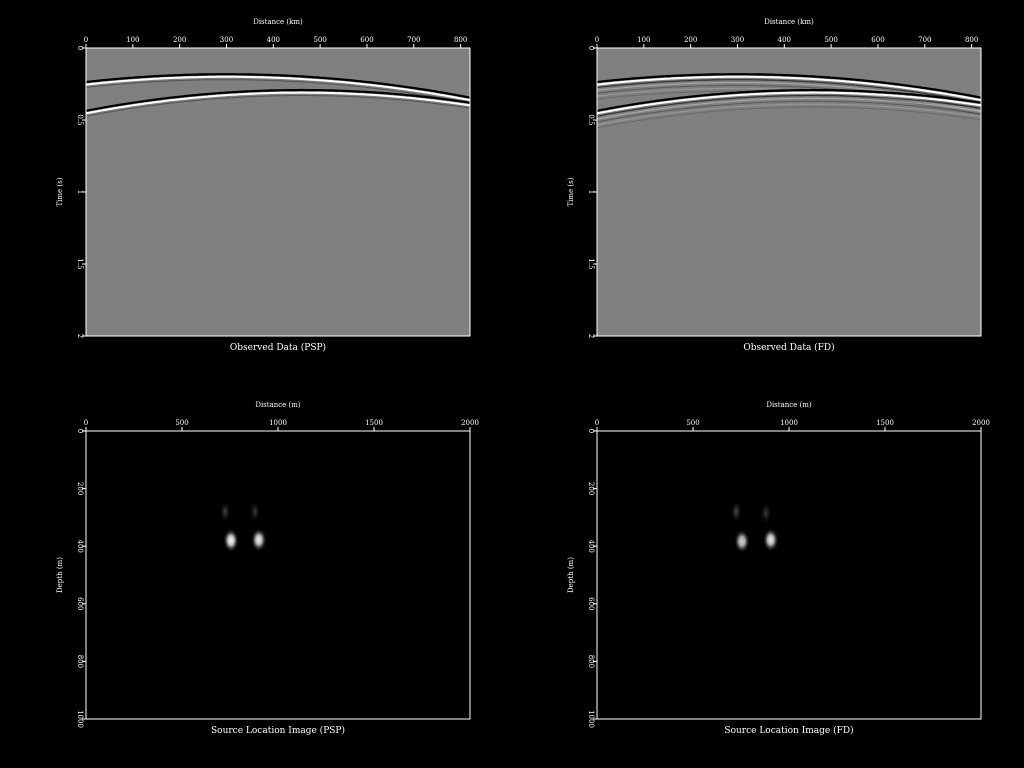 The width and height of the screenshot is (1024, 768). I want to click on chart-title: Source Location Image (PSP), so click(278, 730).